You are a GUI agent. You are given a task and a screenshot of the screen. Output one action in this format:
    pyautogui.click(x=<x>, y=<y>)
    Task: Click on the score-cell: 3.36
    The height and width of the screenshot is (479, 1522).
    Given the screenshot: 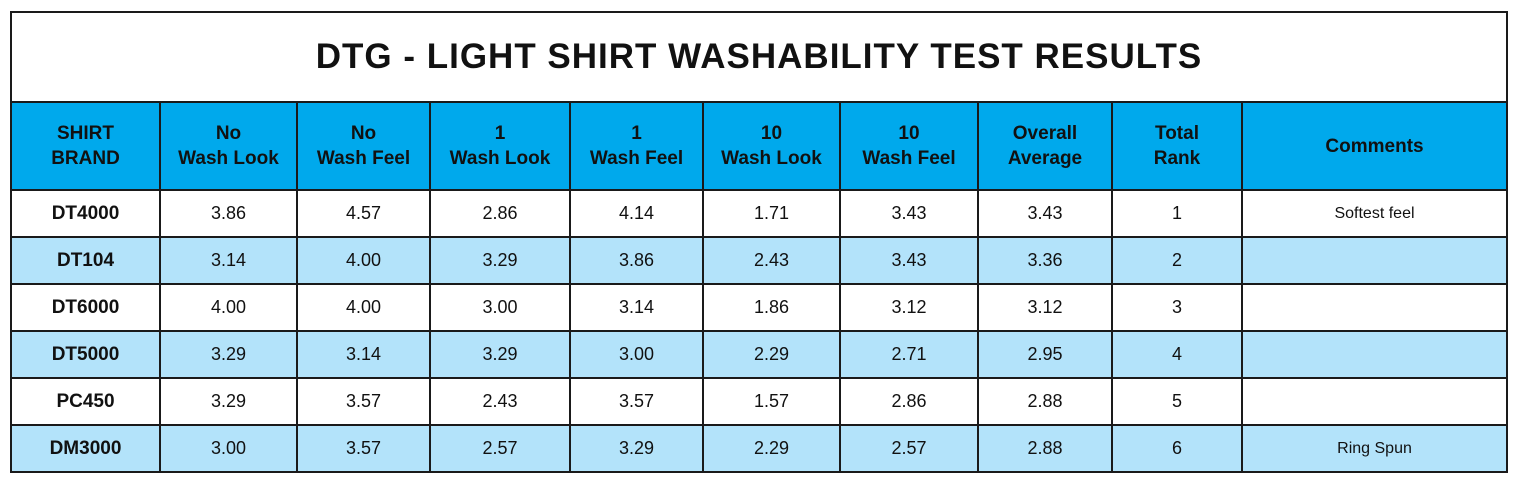 What is the action you would take?
    pyautogui.click(x=1045, y=260)
    